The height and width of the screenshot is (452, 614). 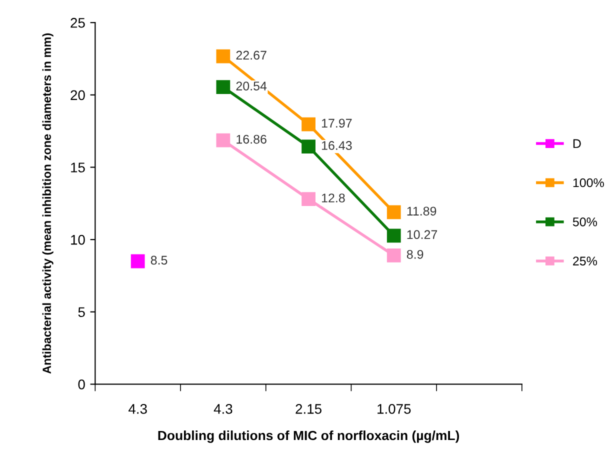 What do you see at coordinates (577, 143) in the screenshot?
I see `legend-label: D` at bounding box center [577, 143].